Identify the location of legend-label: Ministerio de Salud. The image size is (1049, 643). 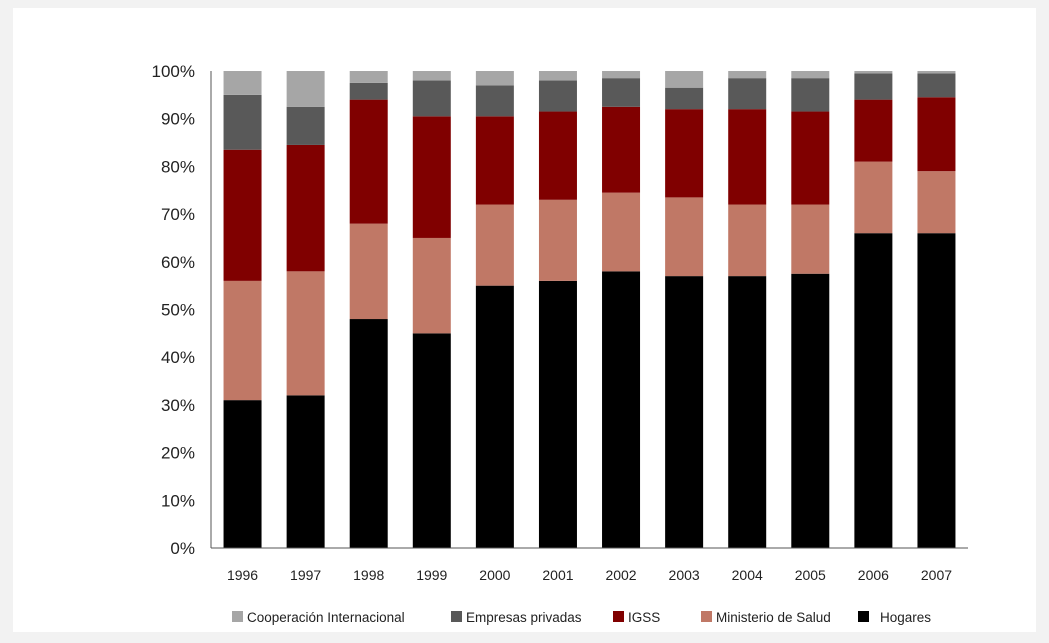
(773, 617).